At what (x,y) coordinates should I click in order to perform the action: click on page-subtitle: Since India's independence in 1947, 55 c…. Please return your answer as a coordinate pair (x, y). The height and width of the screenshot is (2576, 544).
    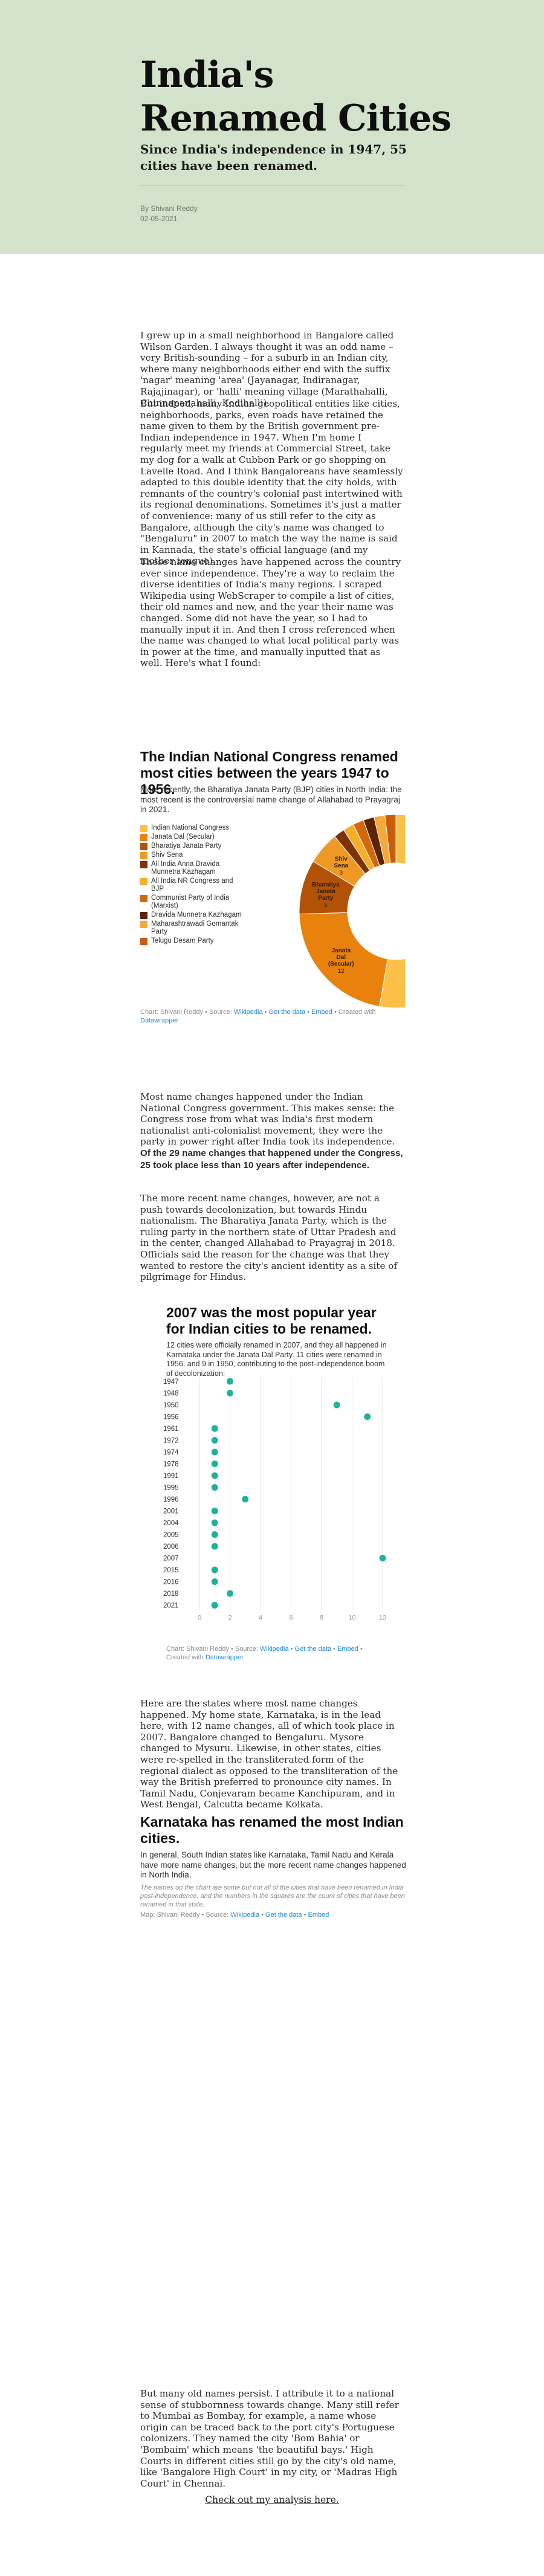
    Looking at the image, I should click on (273, 158).